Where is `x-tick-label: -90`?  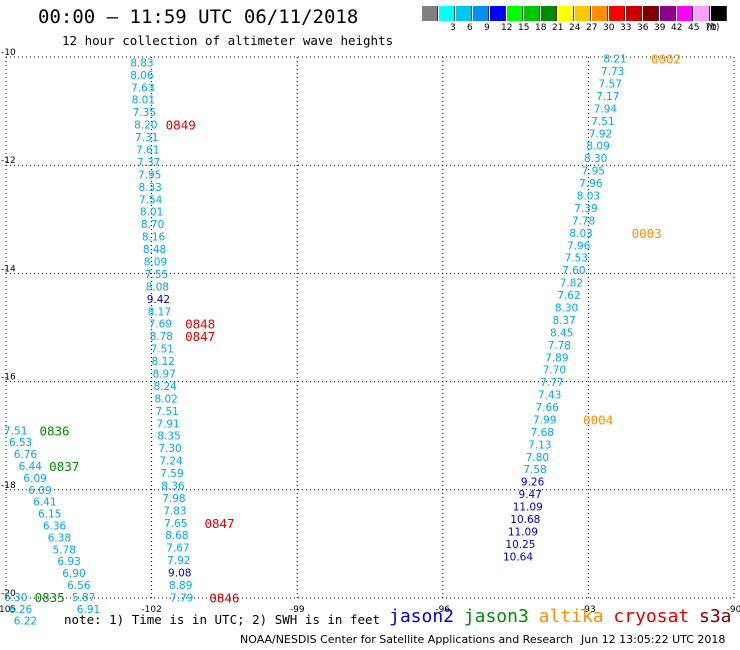 x-tick-label: -90 is located at coordinates (733, 610).